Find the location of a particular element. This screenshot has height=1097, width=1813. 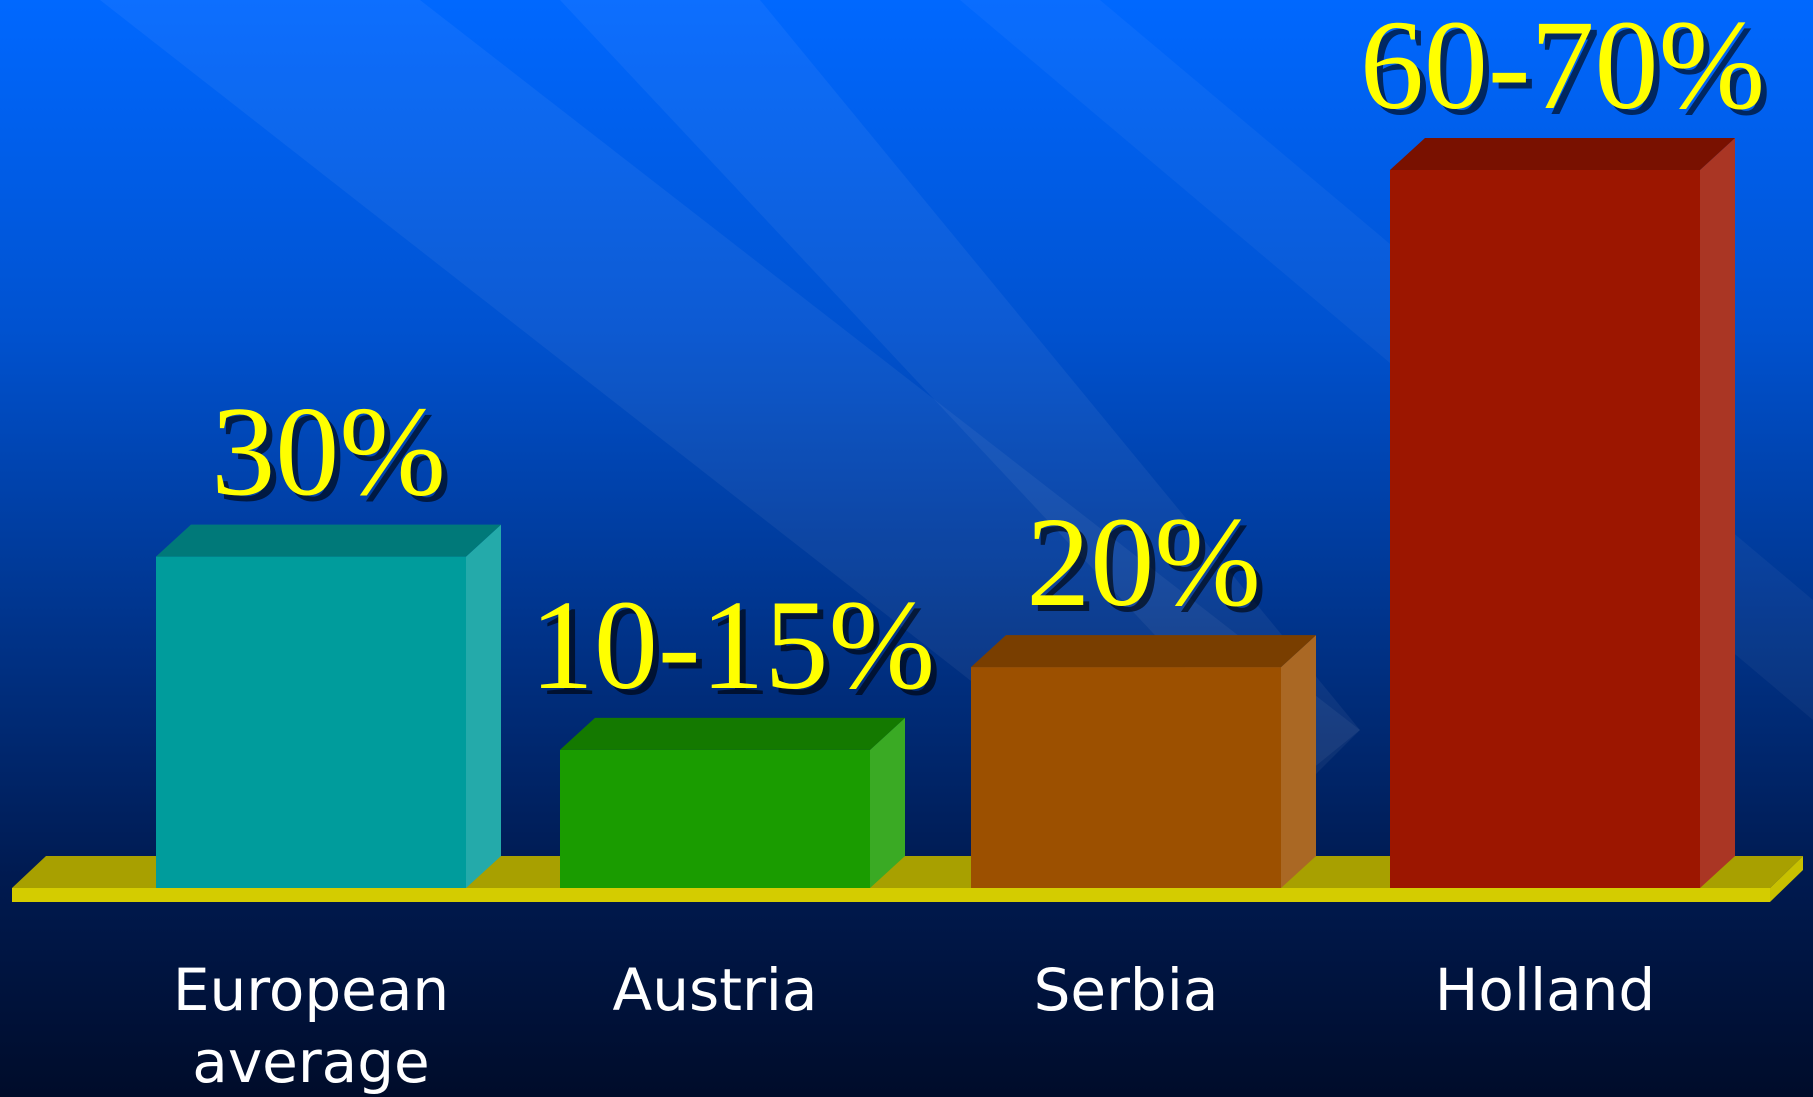

value-label: 30% is located at coordinates (328, 452).